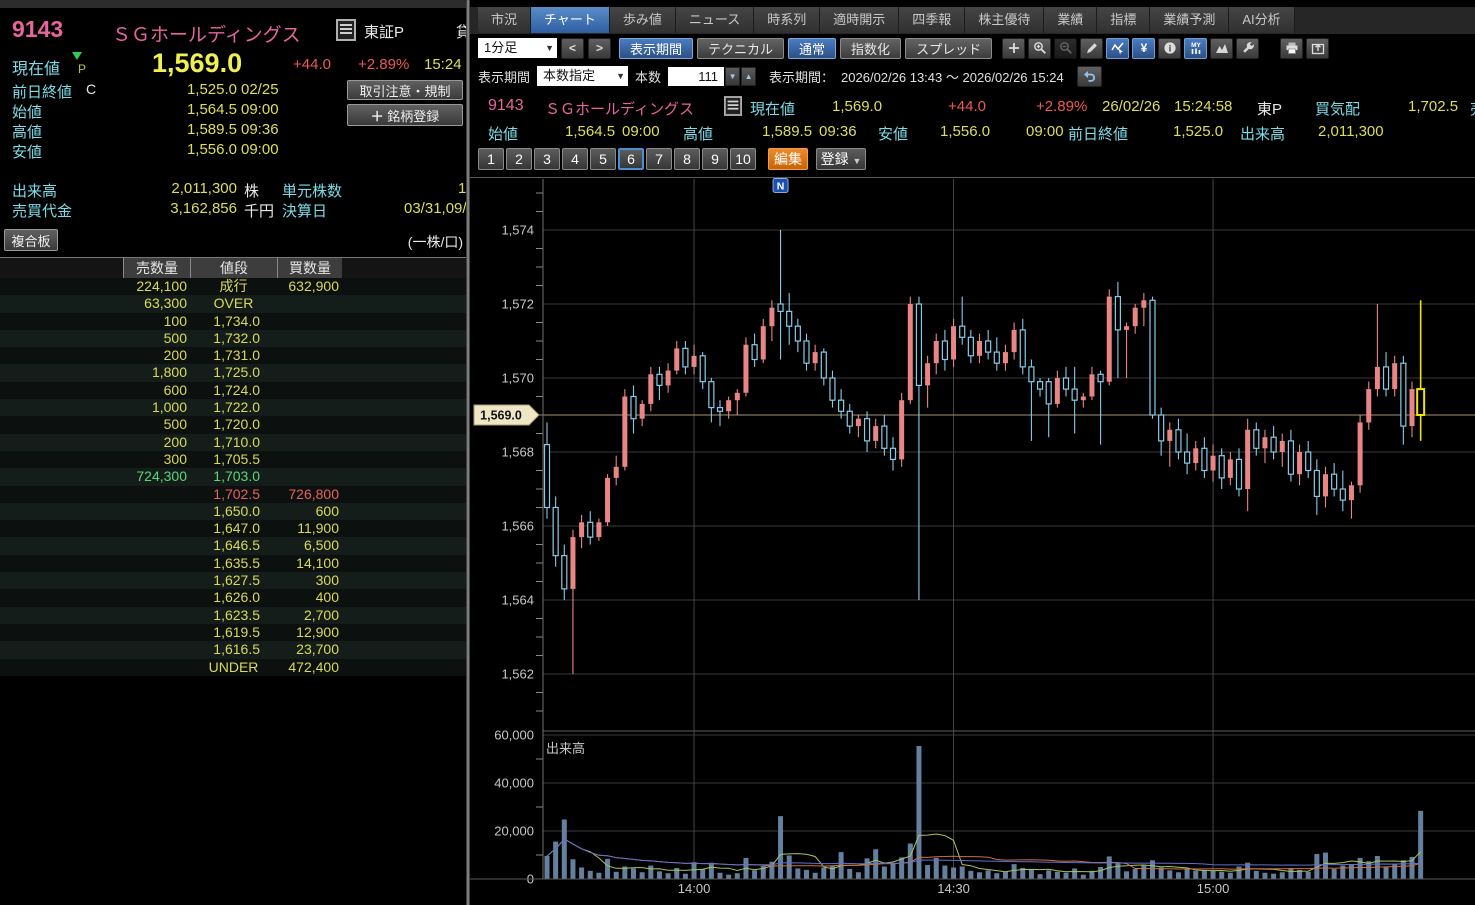 The image size is (1475, 905). I want to click on draw-button, so click(1092, 48).